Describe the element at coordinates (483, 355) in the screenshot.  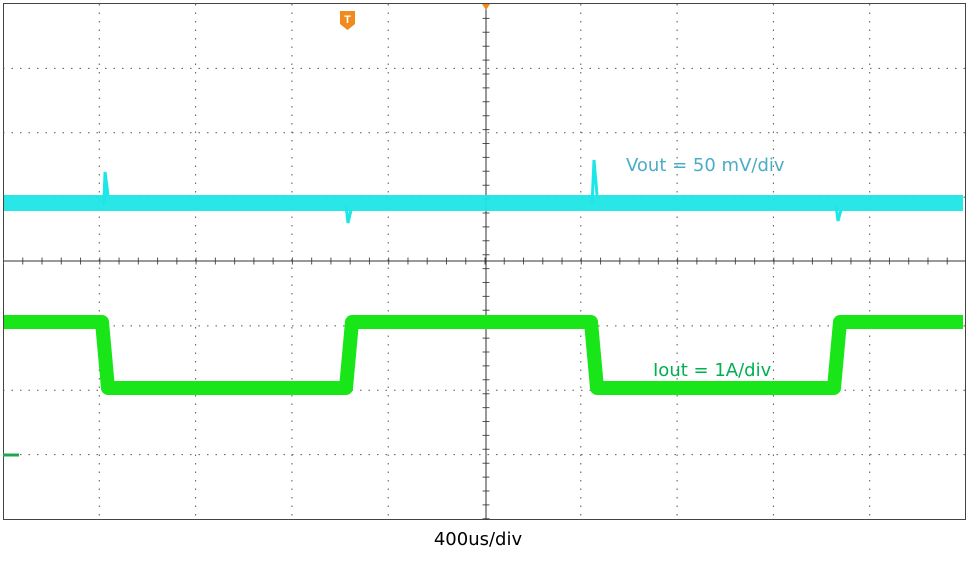
I see `iout-trace` at that location.